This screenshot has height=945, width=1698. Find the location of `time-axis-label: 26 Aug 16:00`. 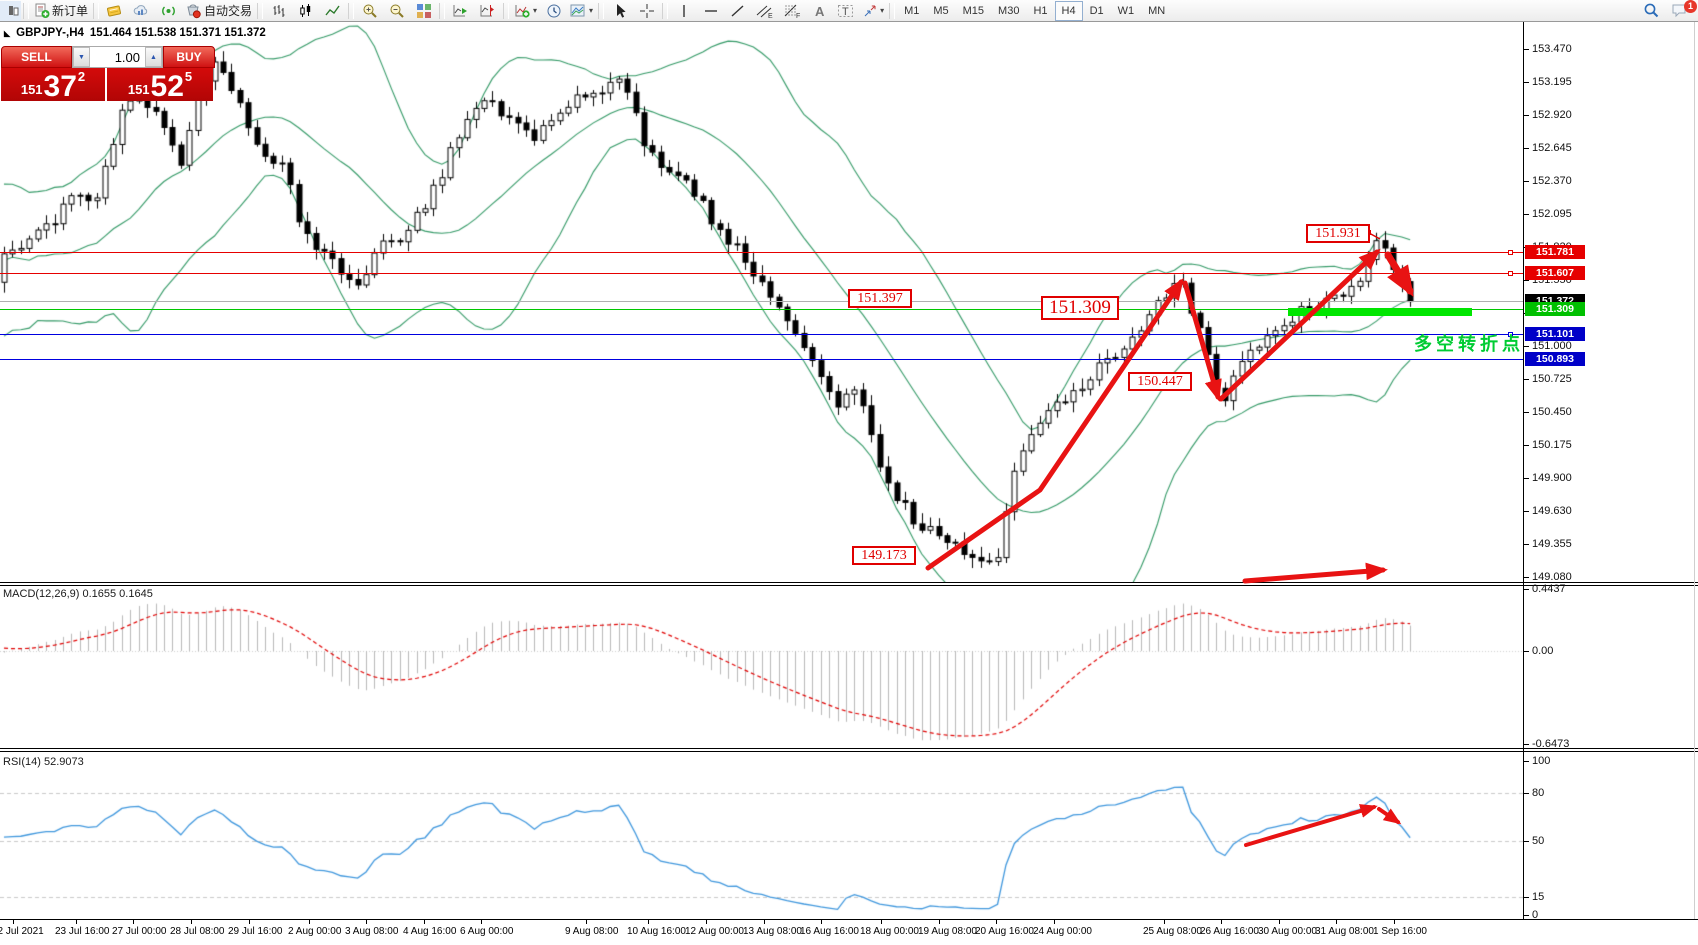

time-axis-label: 26 Aug 16:00 is located at coordinates (1229, 931).